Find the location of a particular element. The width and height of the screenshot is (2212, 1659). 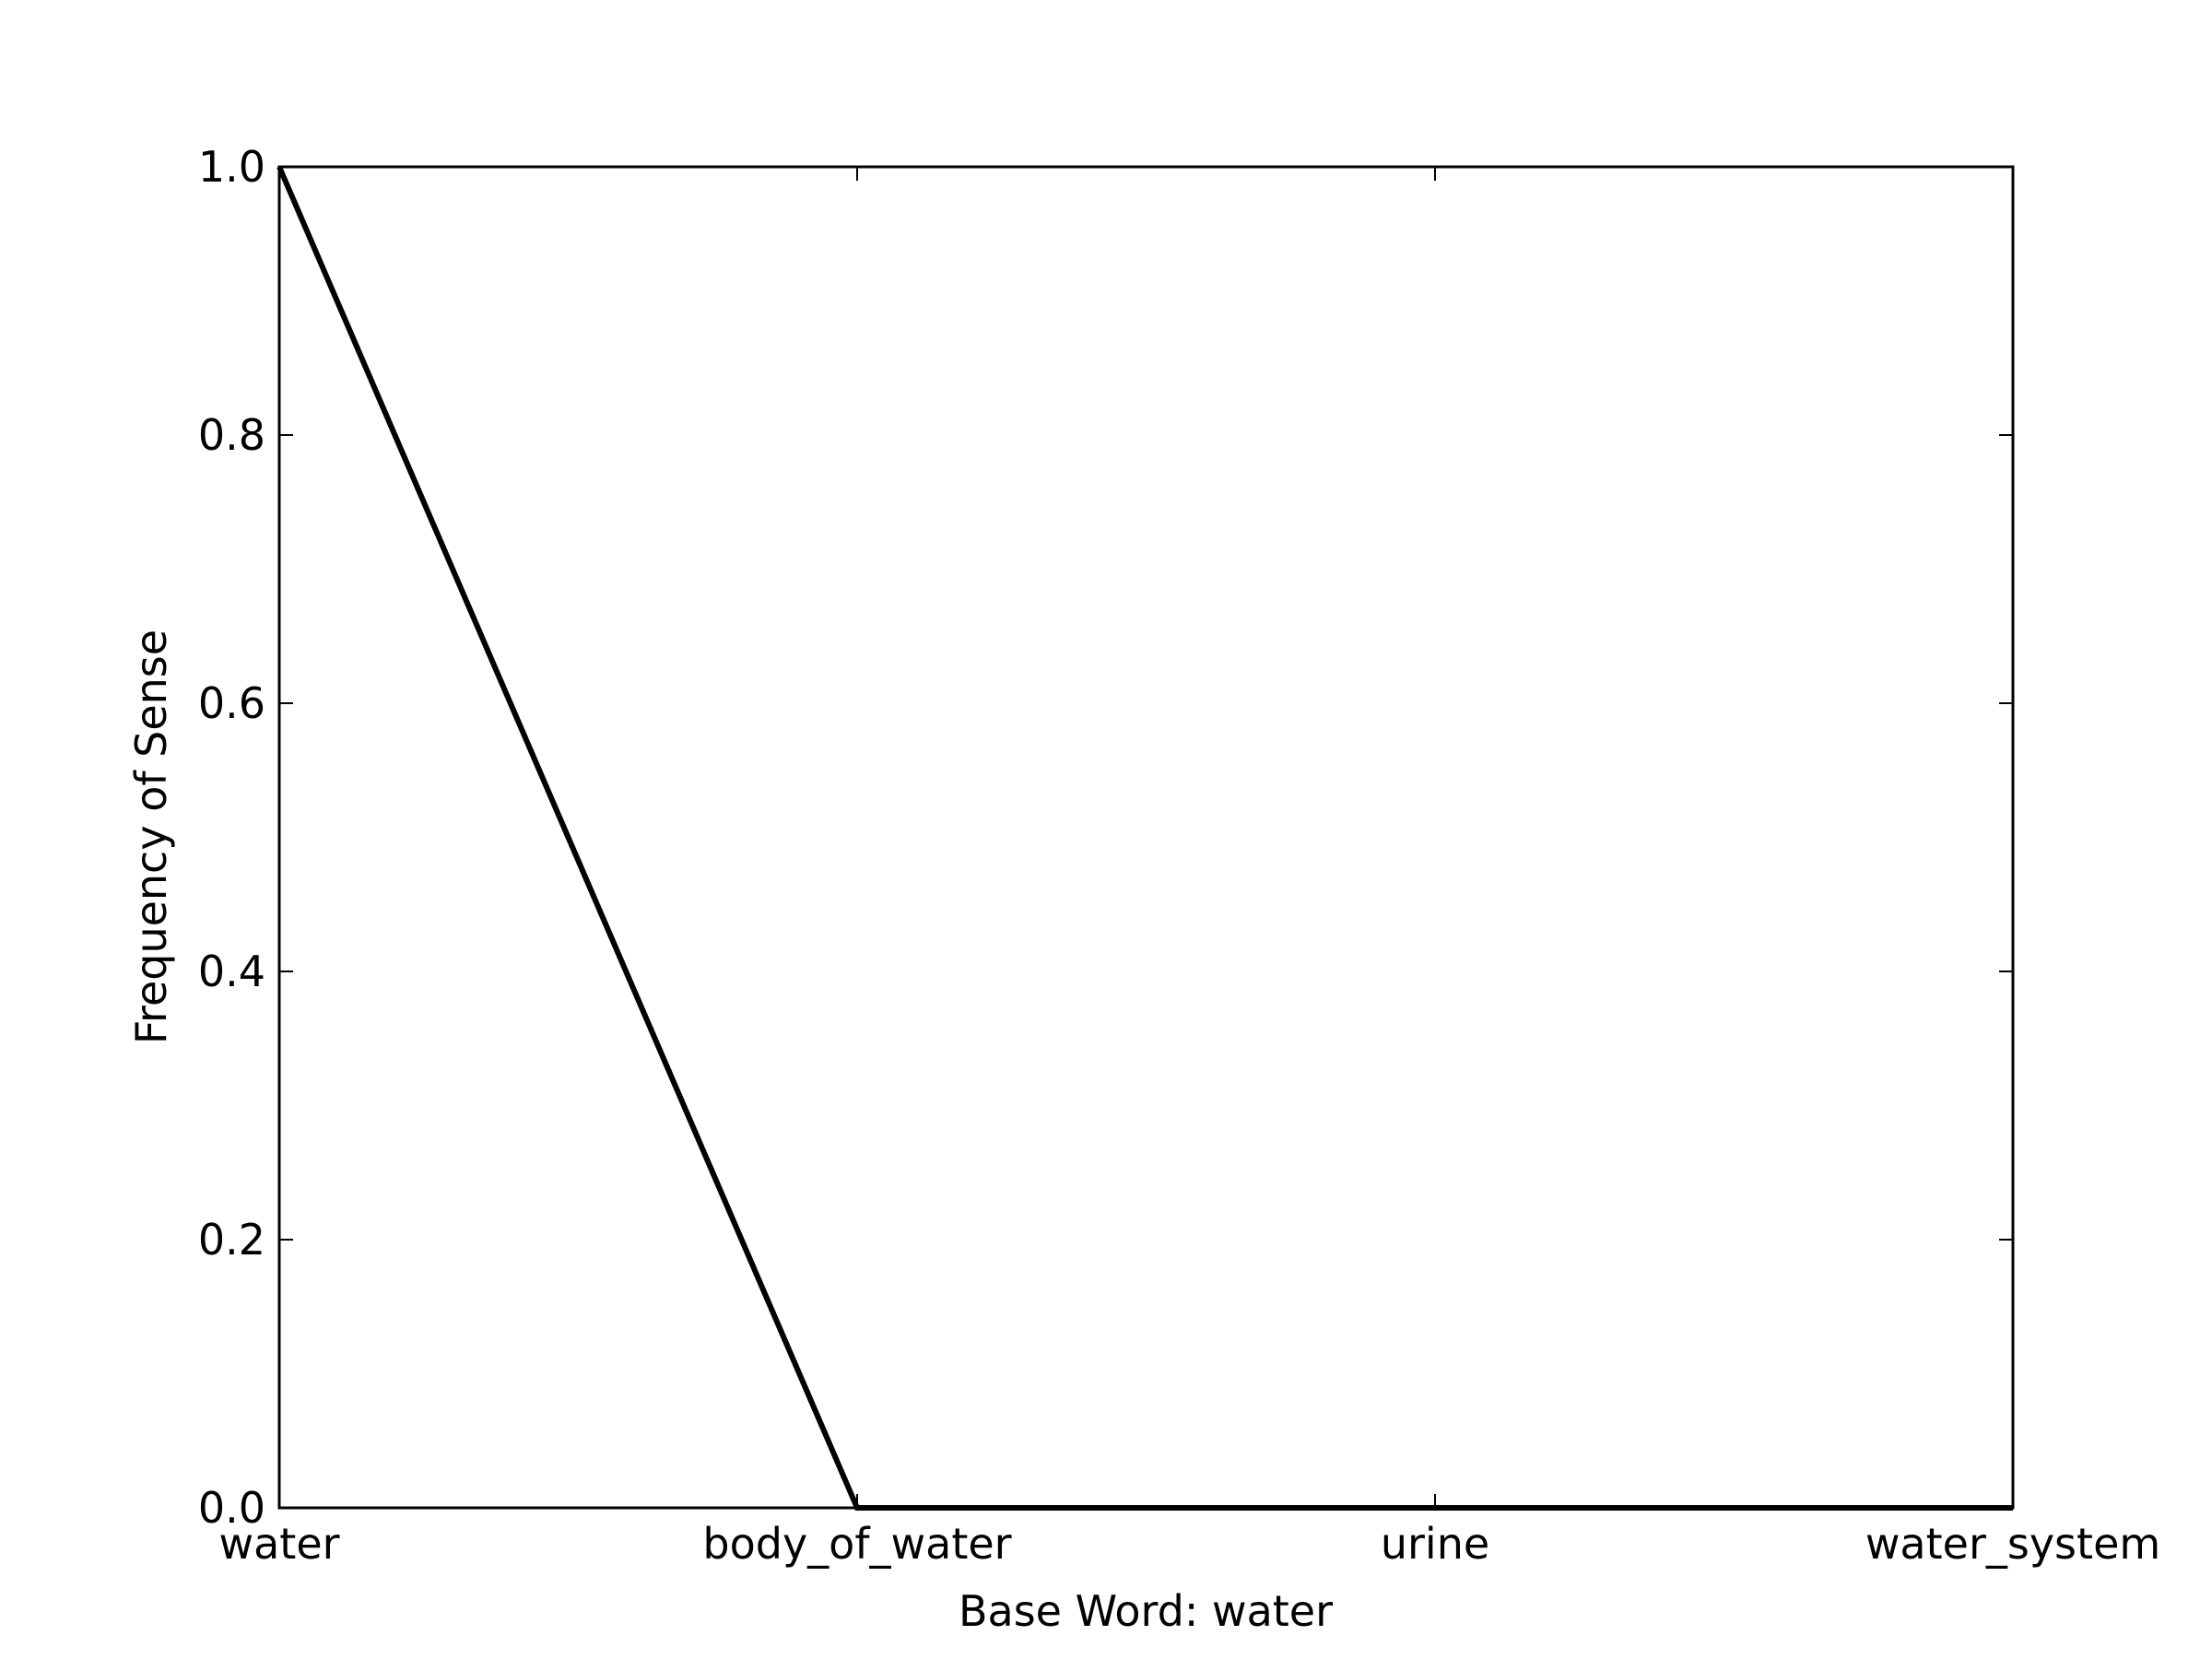

y-tick-label: 0.2 is located at coordinates (231, 1240).